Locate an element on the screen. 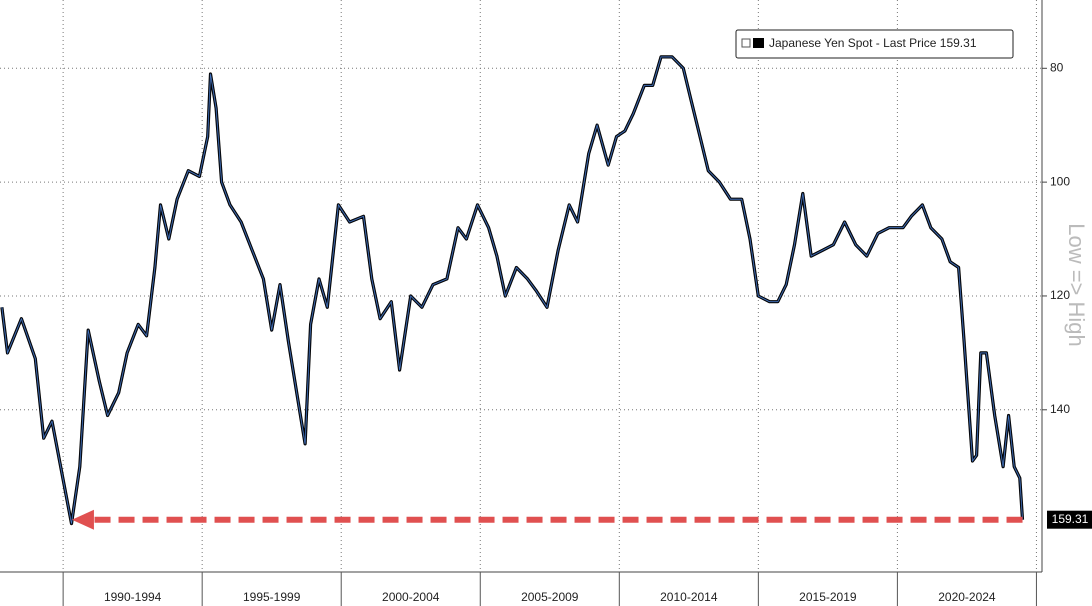 Image resolution: width=1092 pixels, height=606 pixels. y-tick-label: 100 is located at coordinates (1060, 181).